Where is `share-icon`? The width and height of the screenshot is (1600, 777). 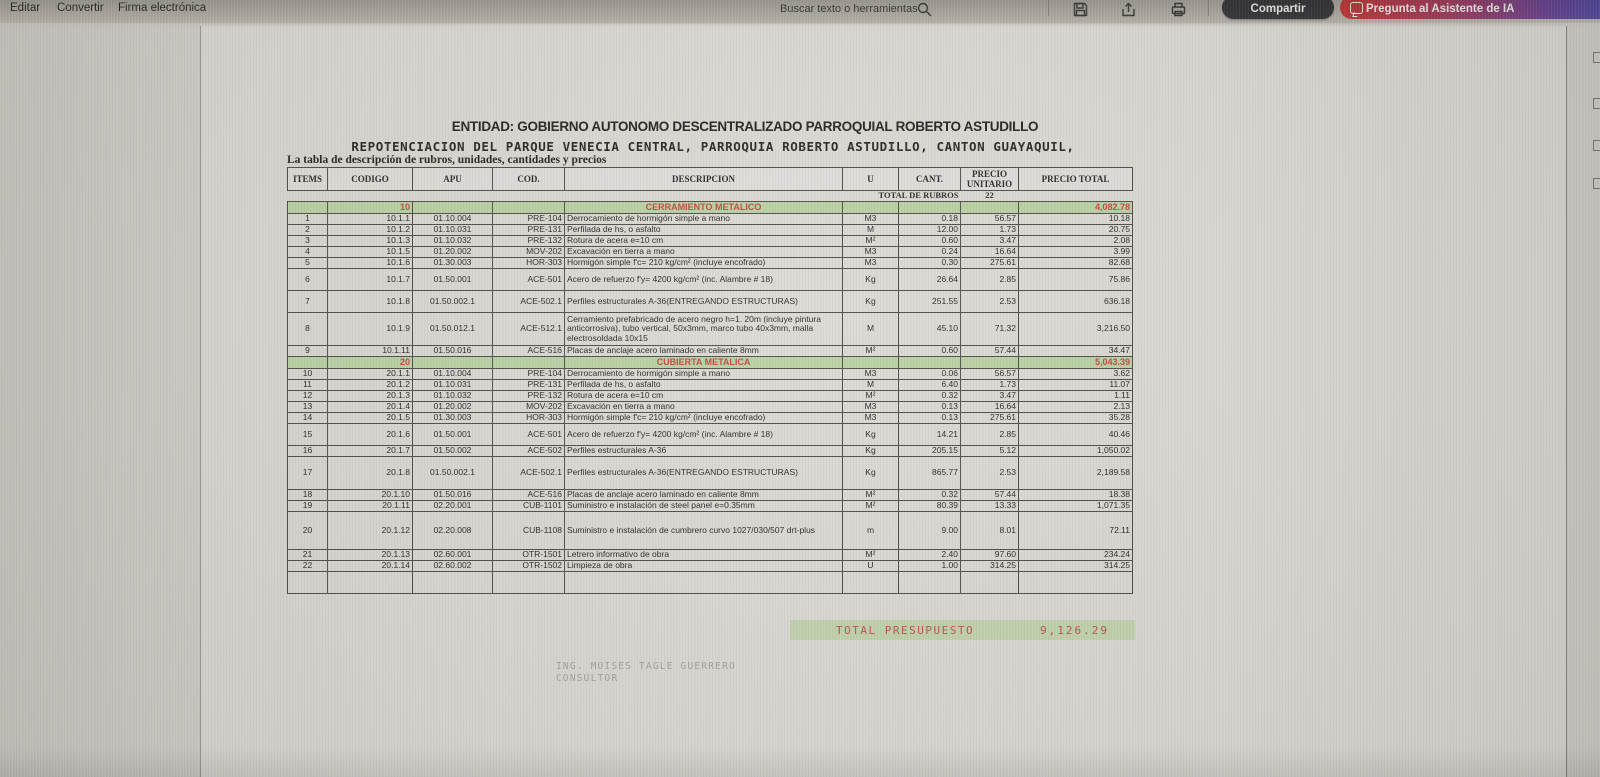 share-icon is located at coordinates (1128, 9).